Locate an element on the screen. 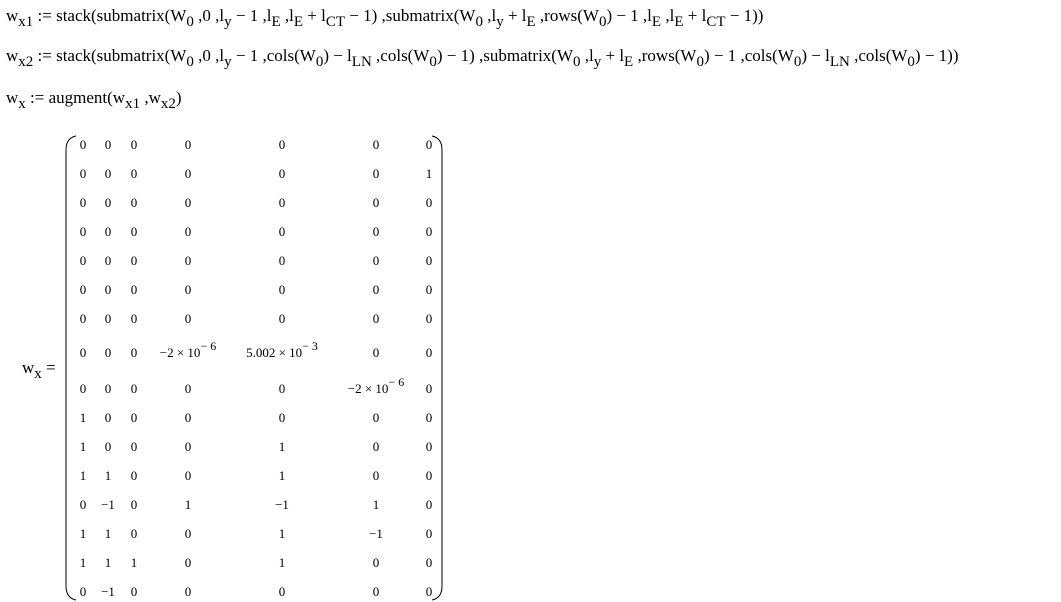 This screenshot has height=602, width=1061. exponent: − 6 is located at coordinates (396, 382).